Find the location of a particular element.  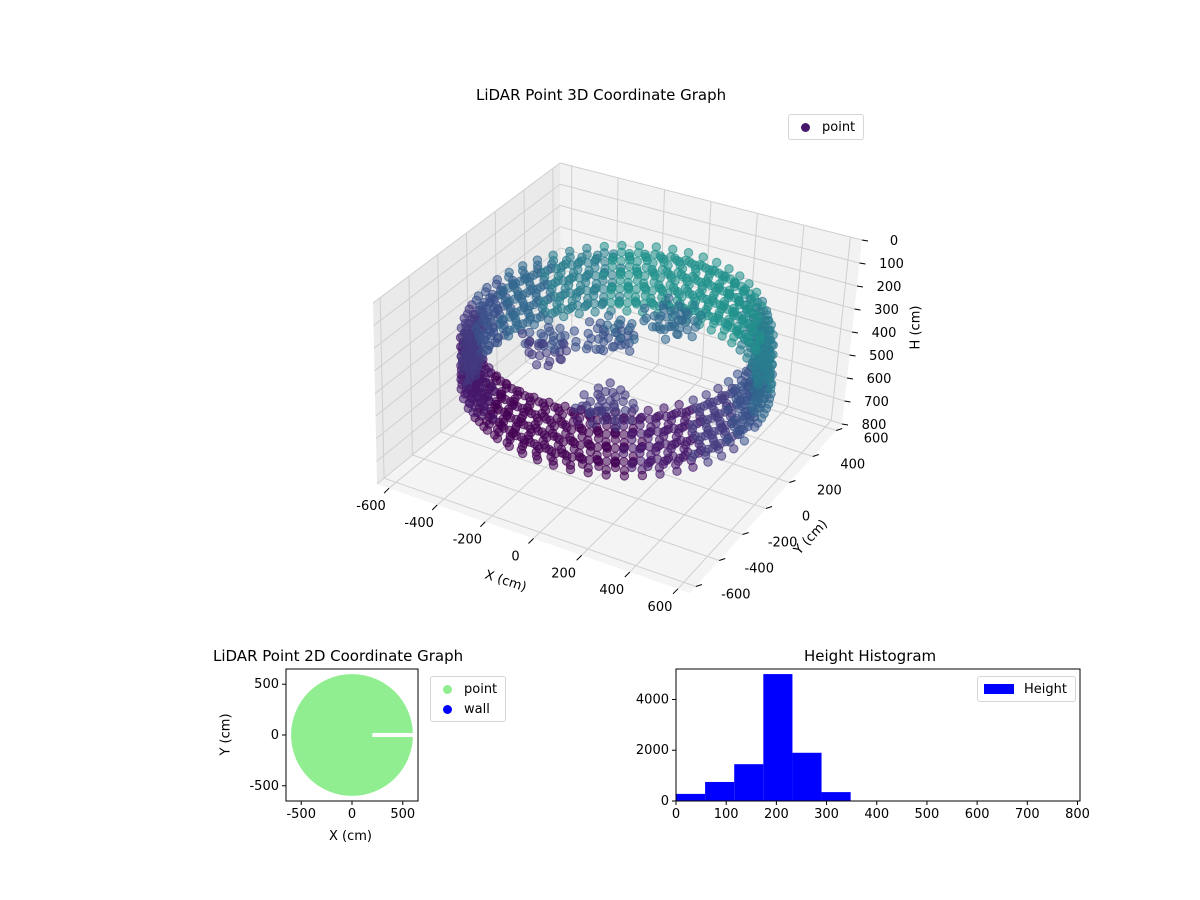

histogram-title: Height Histogram is located at coordinates (870, 656).